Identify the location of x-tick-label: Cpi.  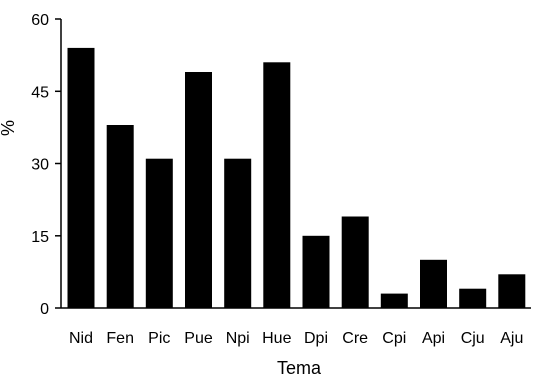
(394, 338).